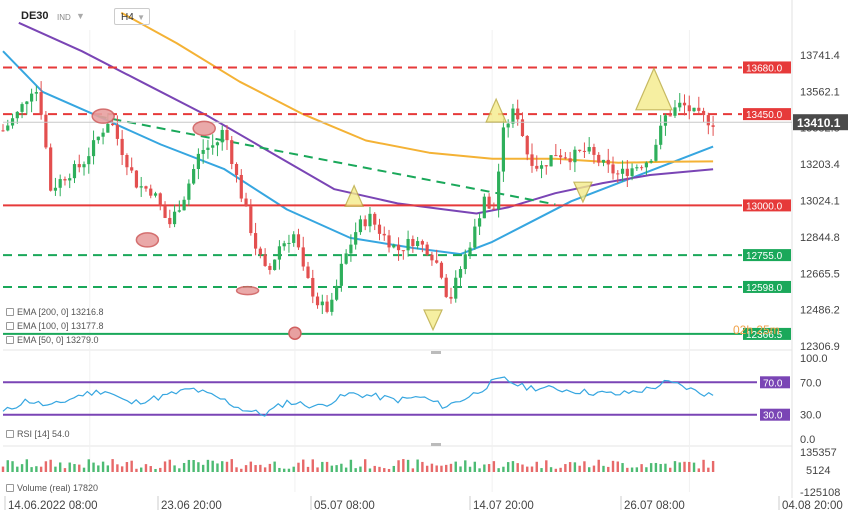  I want to click on panel-resize-handle, so click(436, 444).